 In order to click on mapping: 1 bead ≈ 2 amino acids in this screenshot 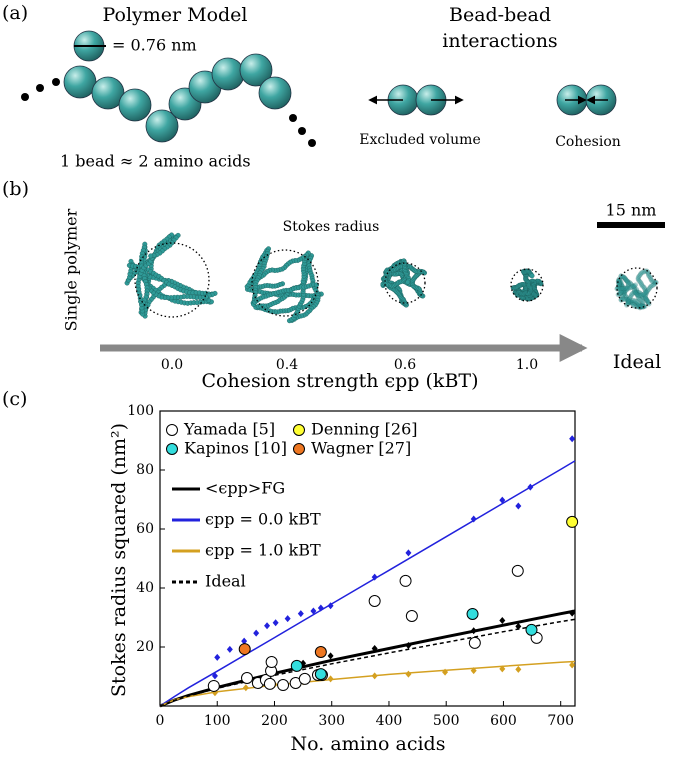, I will do `click(155, 161)`.